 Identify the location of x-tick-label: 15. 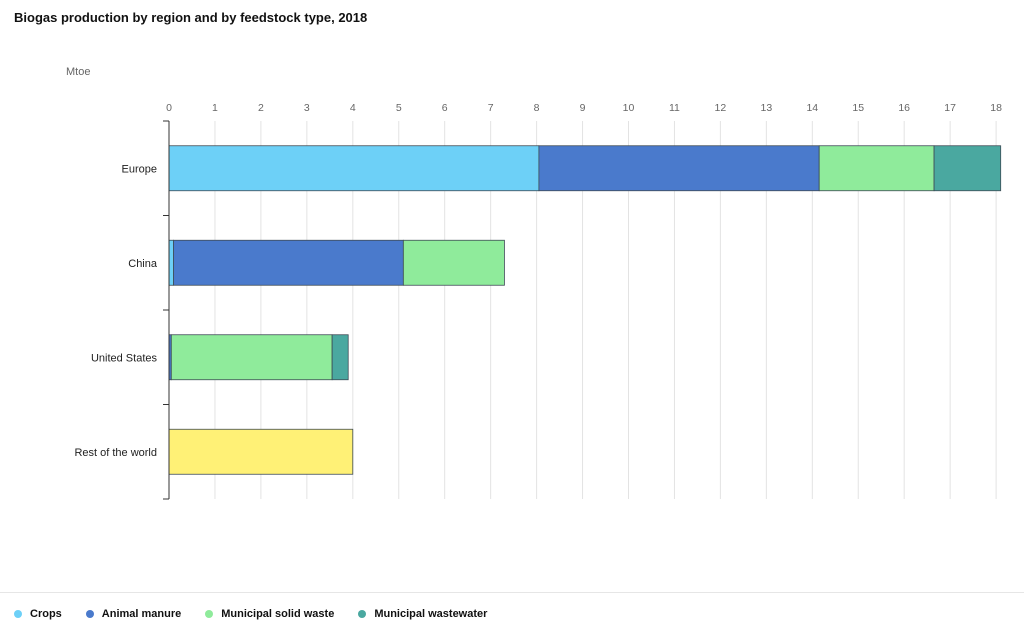
(858, 108).